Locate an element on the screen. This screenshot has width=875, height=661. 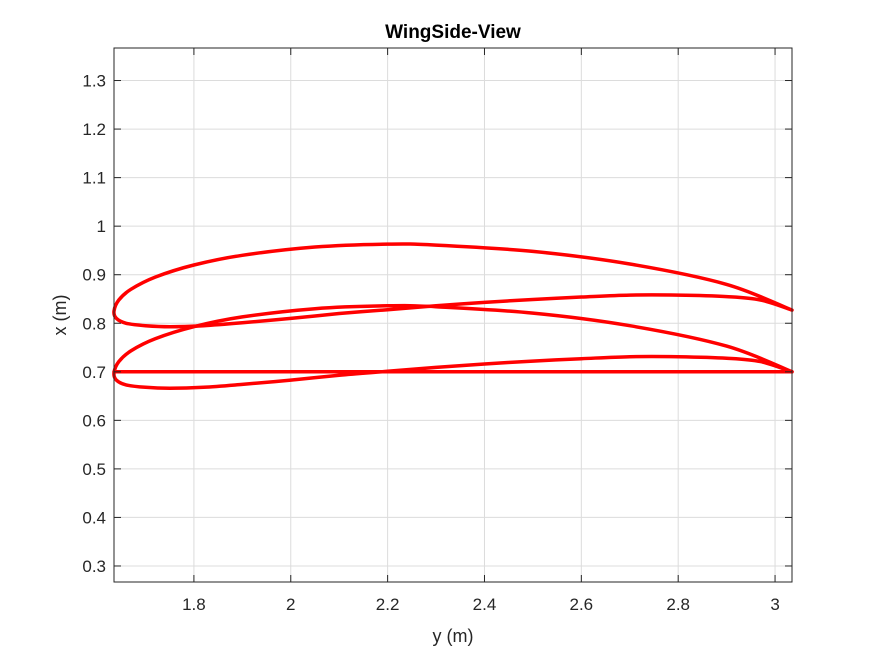
x-tick-label: 2 is located at coordinates (290, 604).